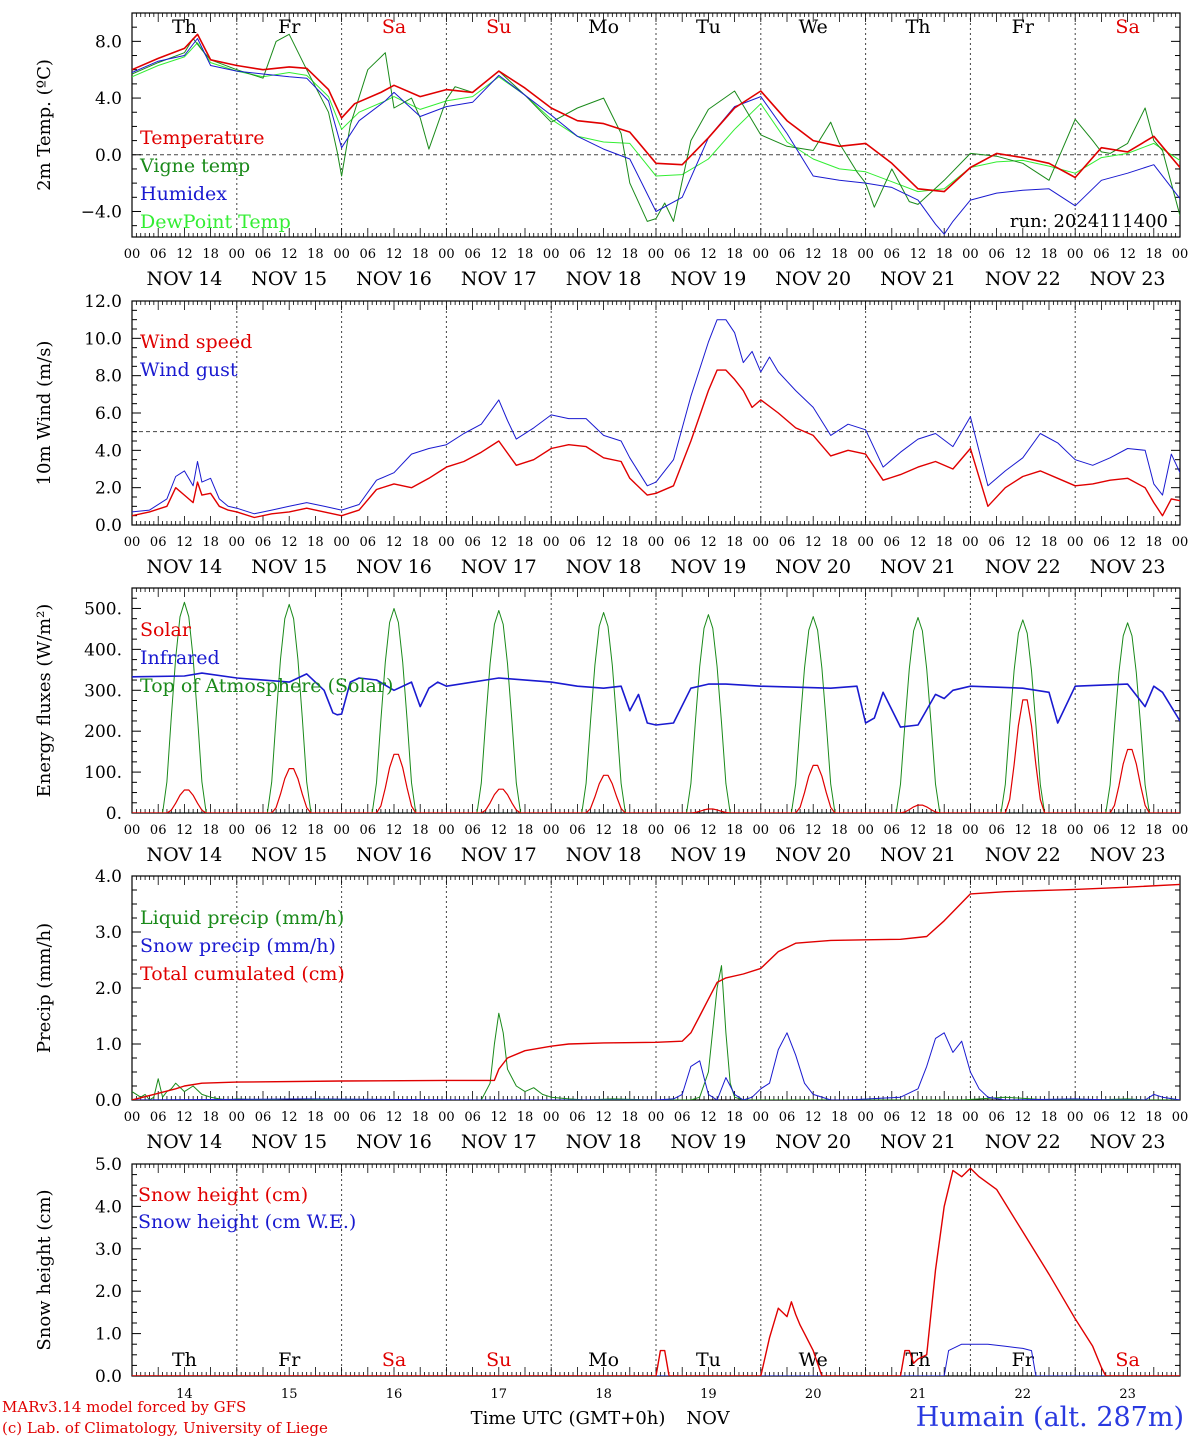 The image size is (1194, 1440). Describe the element at coordinates (656, 417) in the screenshot. I see `series-wind-gust` at that location.